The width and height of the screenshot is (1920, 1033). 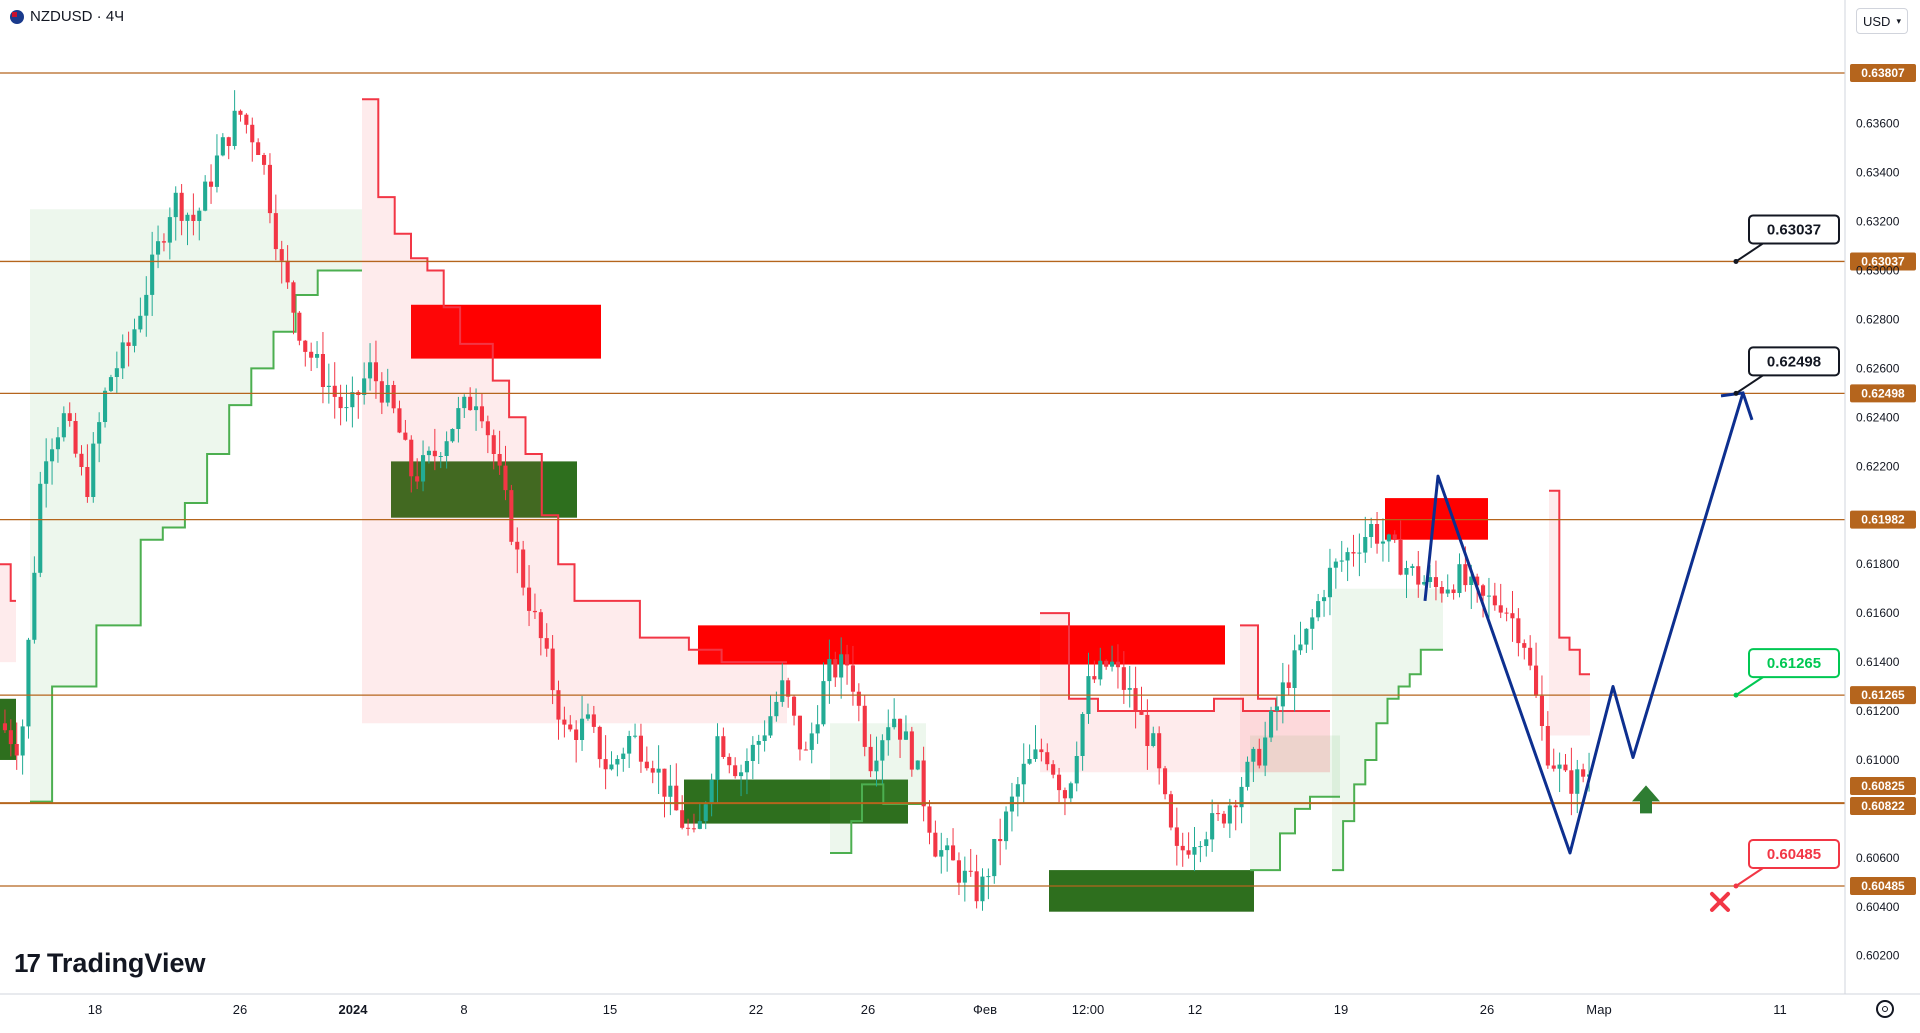 What do you see at coordinates (1387, 760) in the screenshot?
I see `trend-stop-up-line` at bounding box center [1387, 760].